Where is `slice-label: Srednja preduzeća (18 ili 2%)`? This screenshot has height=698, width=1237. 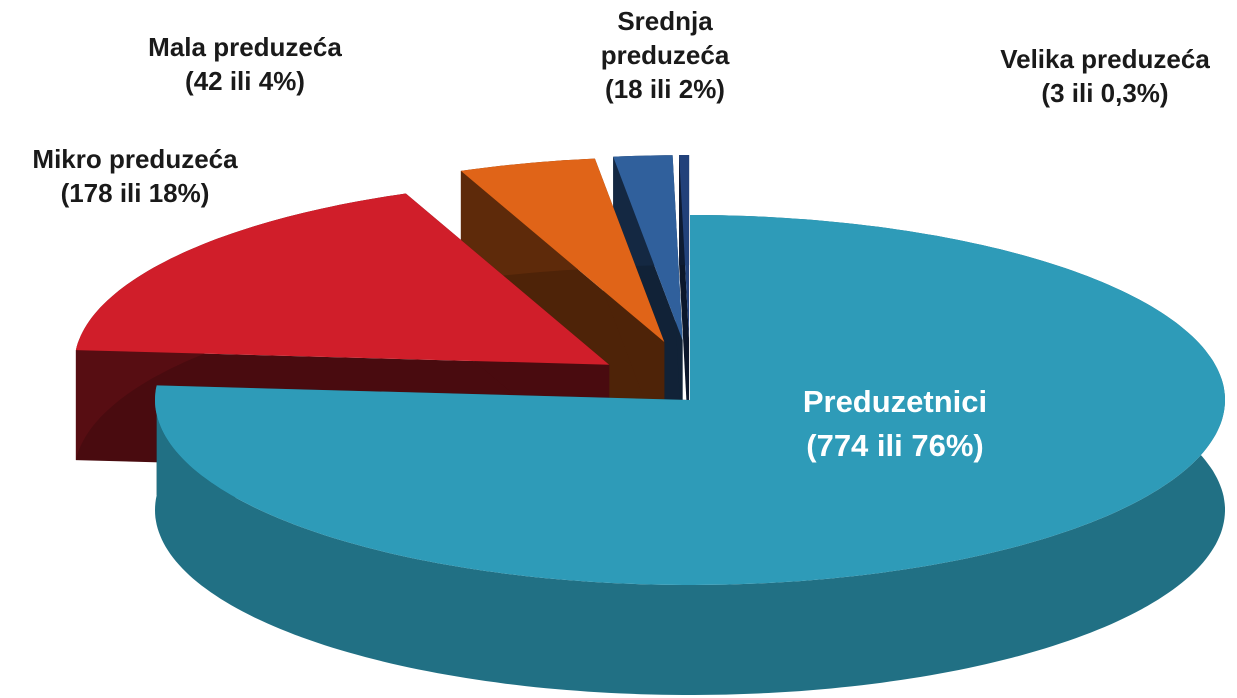
slice-label: Srednja preduzeća (18 ili 2%) is located at coordinates (665, 55).